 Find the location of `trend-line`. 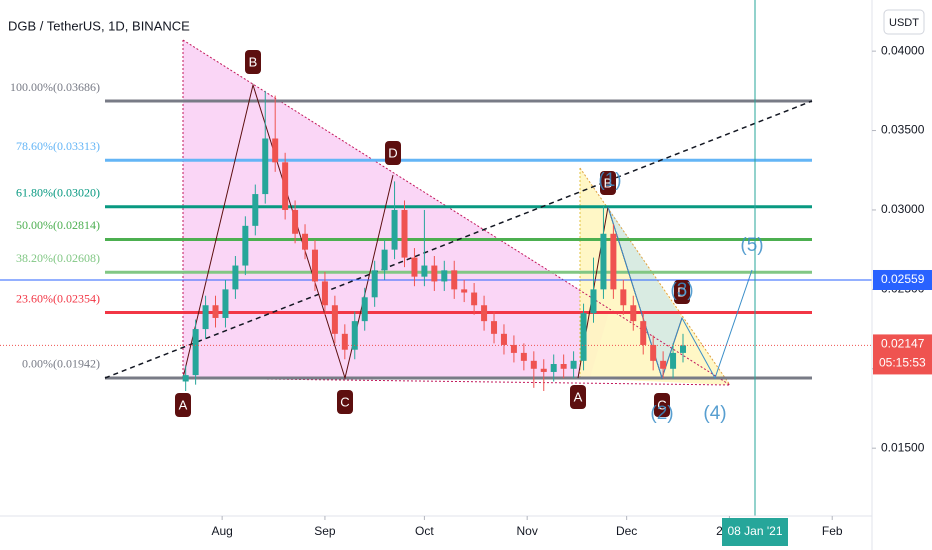

trend-line is located at coordinates (456, 381).